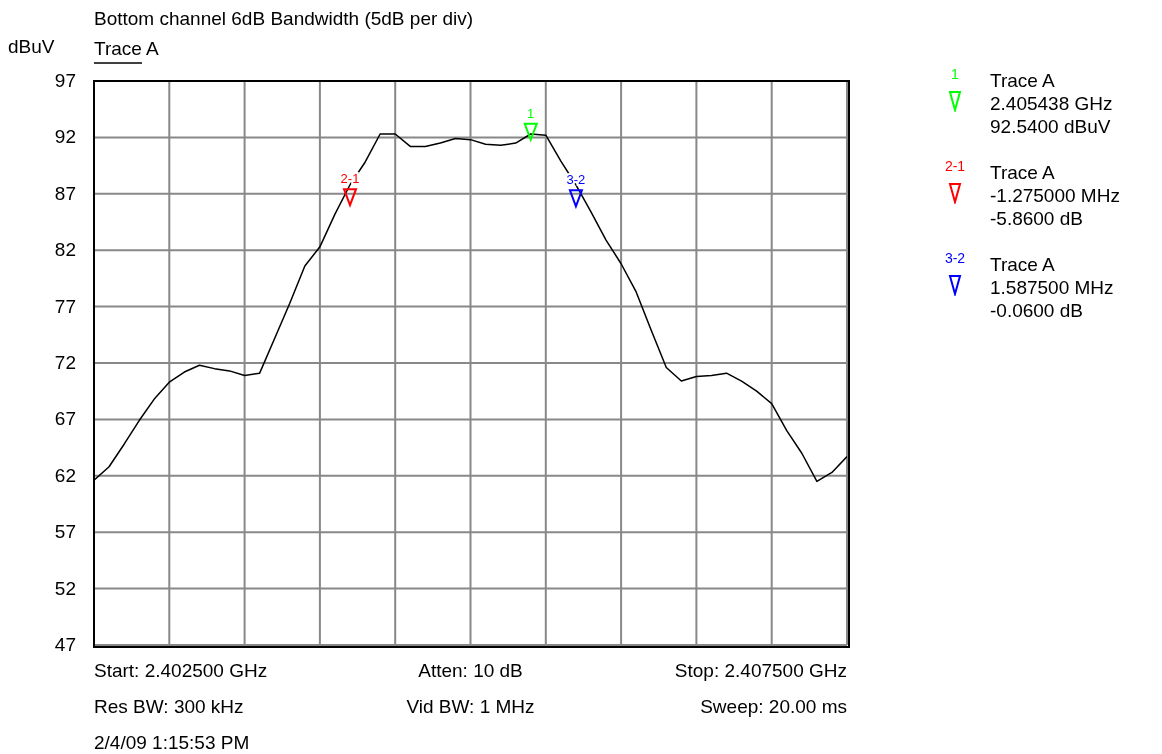 The width and height of the screenshot is (1162, 754). What do you see at coordinates (65, 137) in the screenshot?
I see `y-tick-label: 92` at bounding box center [65, 137].